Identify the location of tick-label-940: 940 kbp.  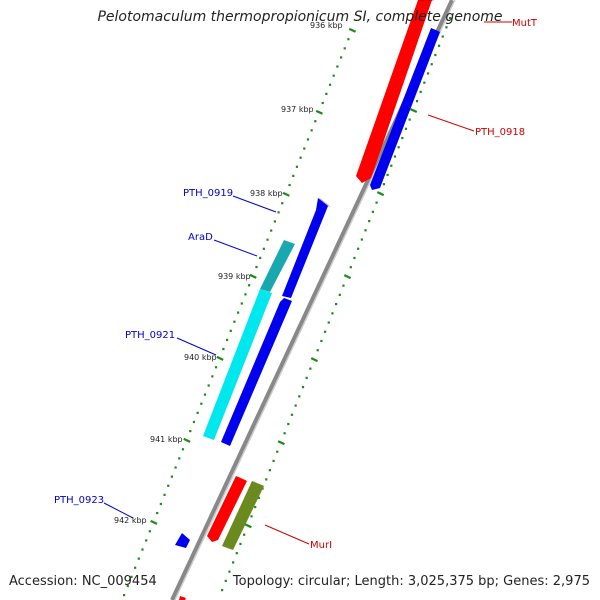
(200, 357).